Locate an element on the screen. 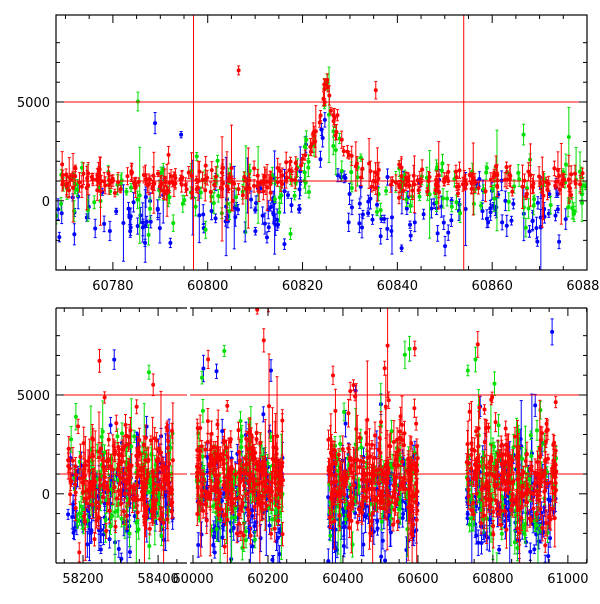  y-tick-label: 5000 is located at coordinates (33, 103).